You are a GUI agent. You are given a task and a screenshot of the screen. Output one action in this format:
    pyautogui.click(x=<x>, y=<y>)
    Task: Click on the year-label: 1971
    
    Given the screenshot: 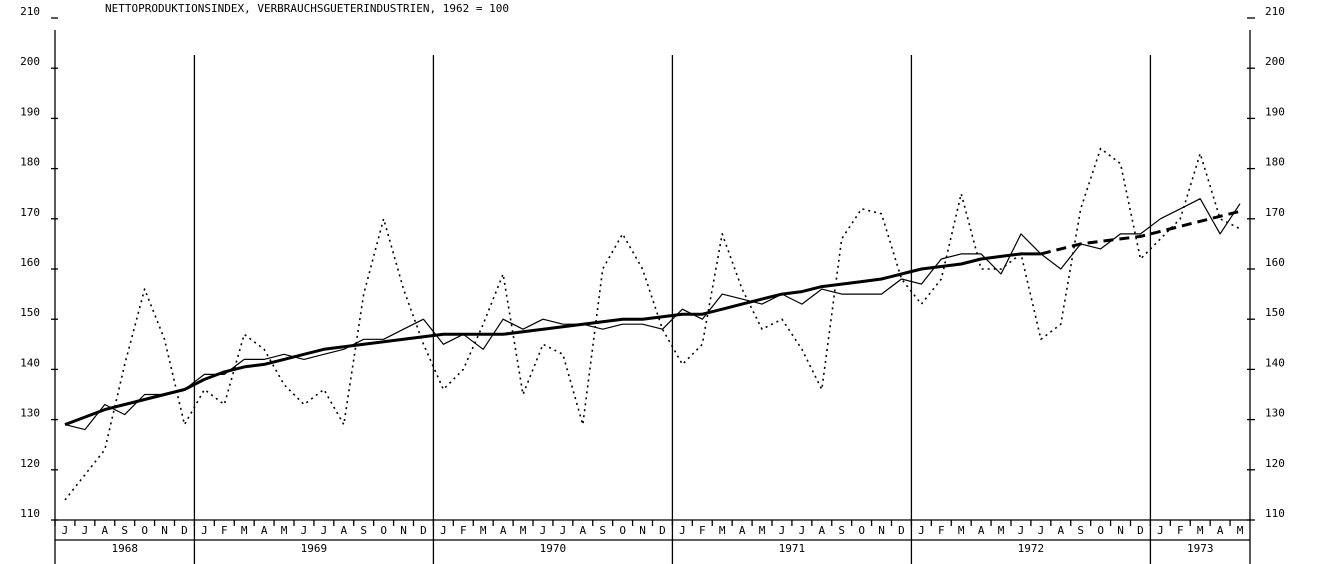 What is the action you would take?
    pyautogui.click(x=792, y=548)
    